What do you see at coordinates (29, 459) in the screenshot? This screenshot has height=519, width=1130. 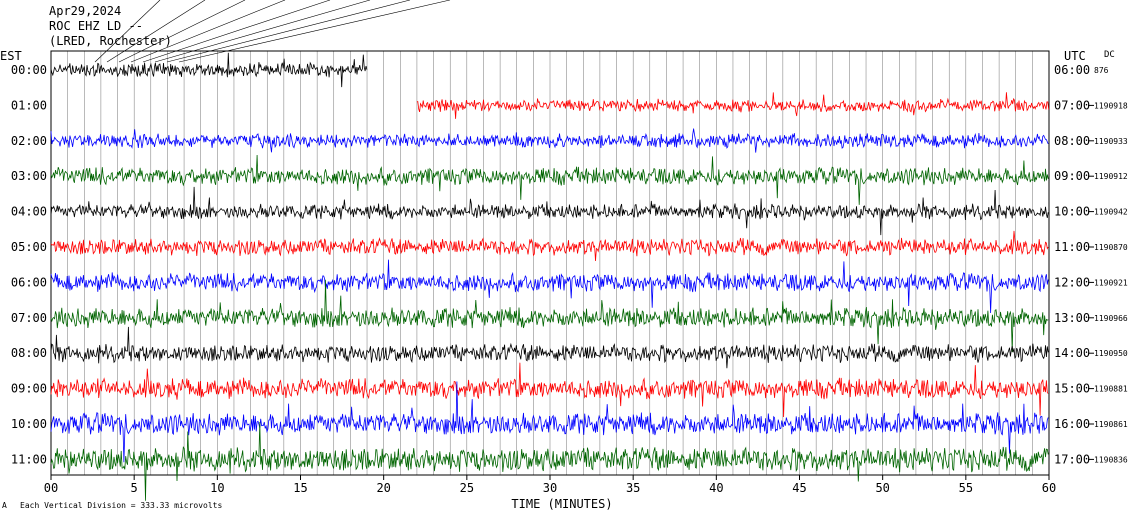 I see `est-tick-label: 11:00` at bounding box center [29, 459].